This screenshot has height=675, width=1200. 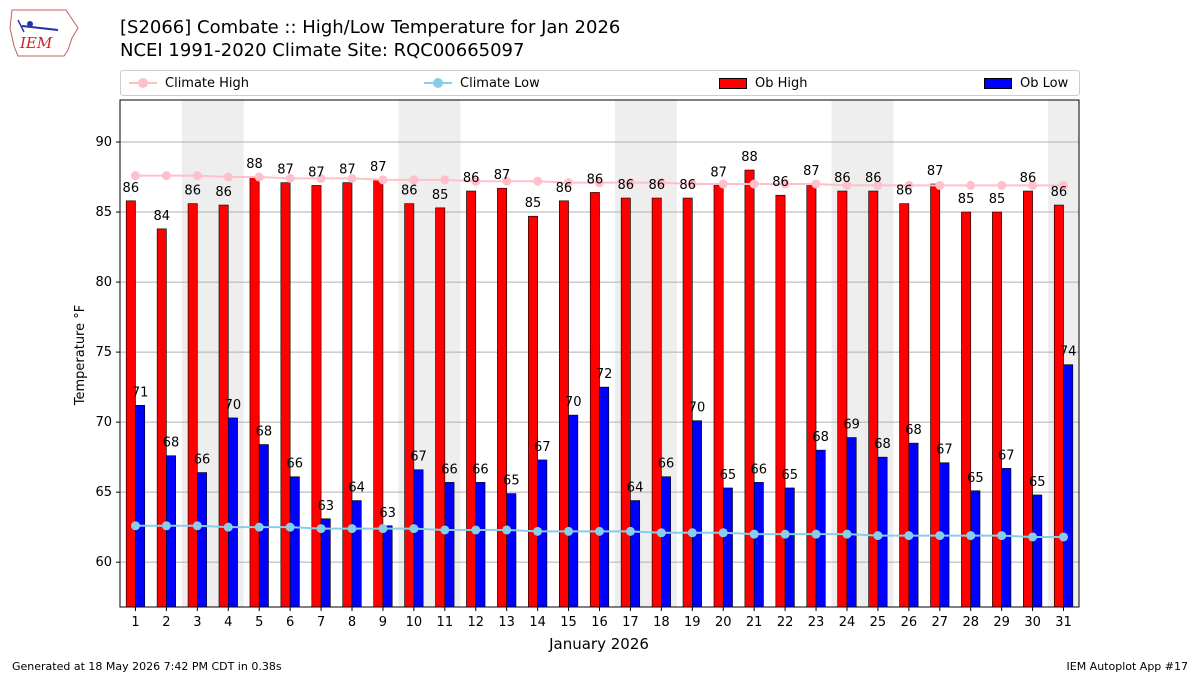 What do you see at coordinates (604, 374) in the screenshot?
I see `ob-low-label: 72` at bounding box center [604, 374].